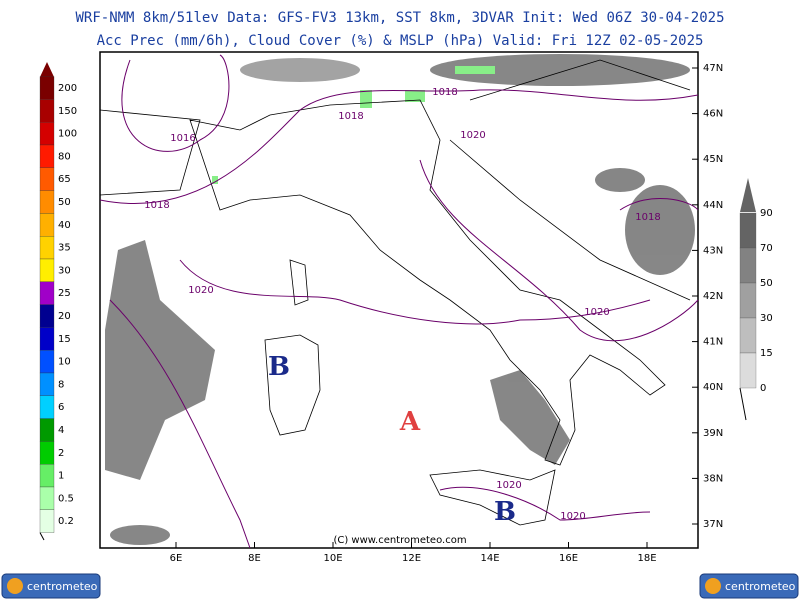  Describe the element at coordinates (713, 205) in the screenshot. I see `lat-label: 44N` at that location.